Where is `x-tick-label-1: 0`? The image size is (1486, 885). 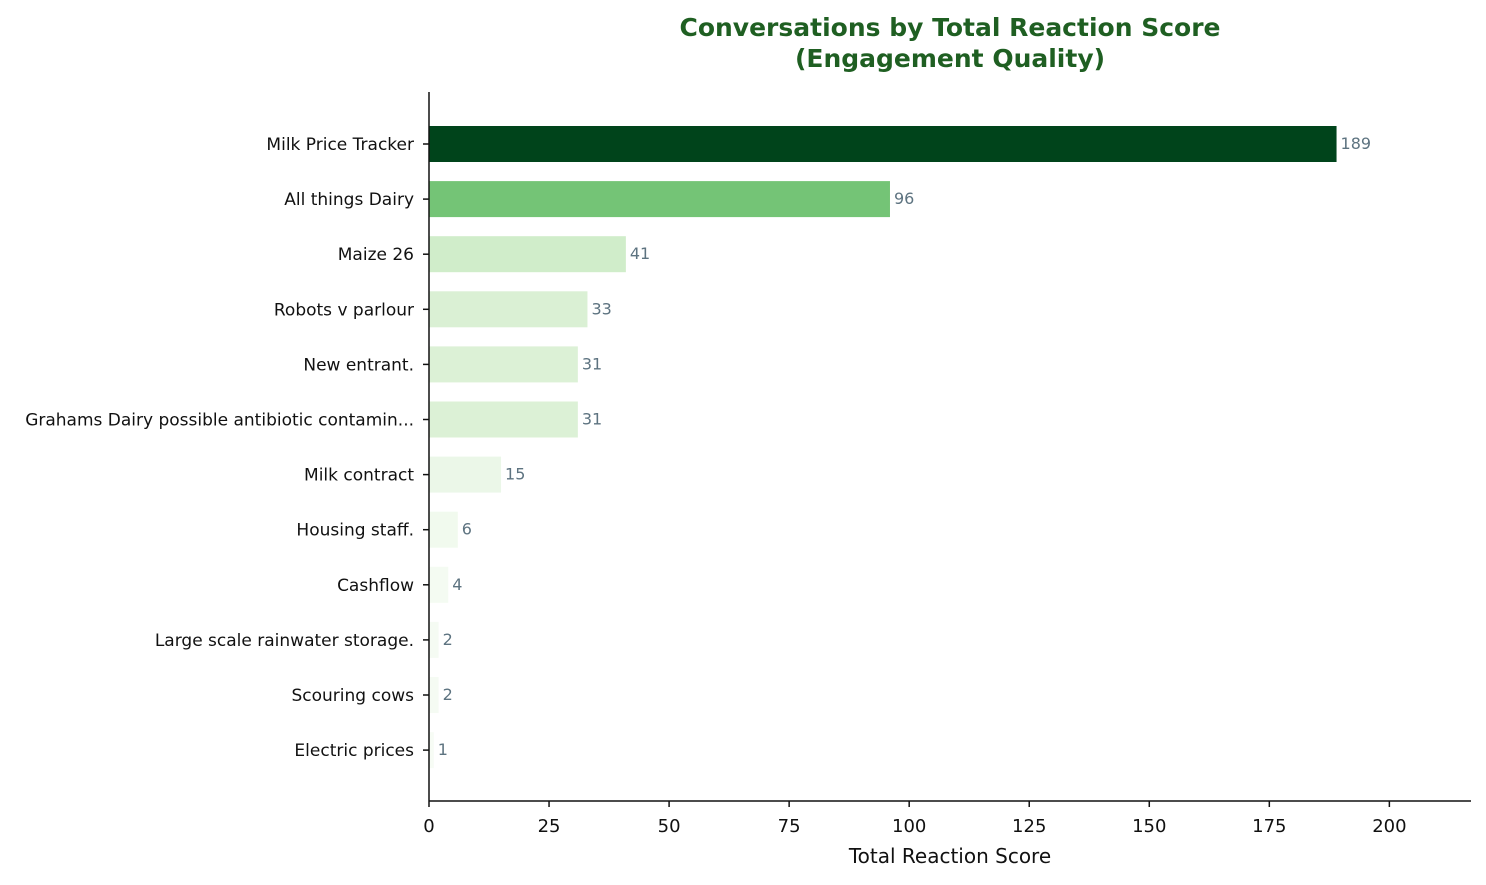
x-tick-label-1: 0 is located at coordinates (428, 826).